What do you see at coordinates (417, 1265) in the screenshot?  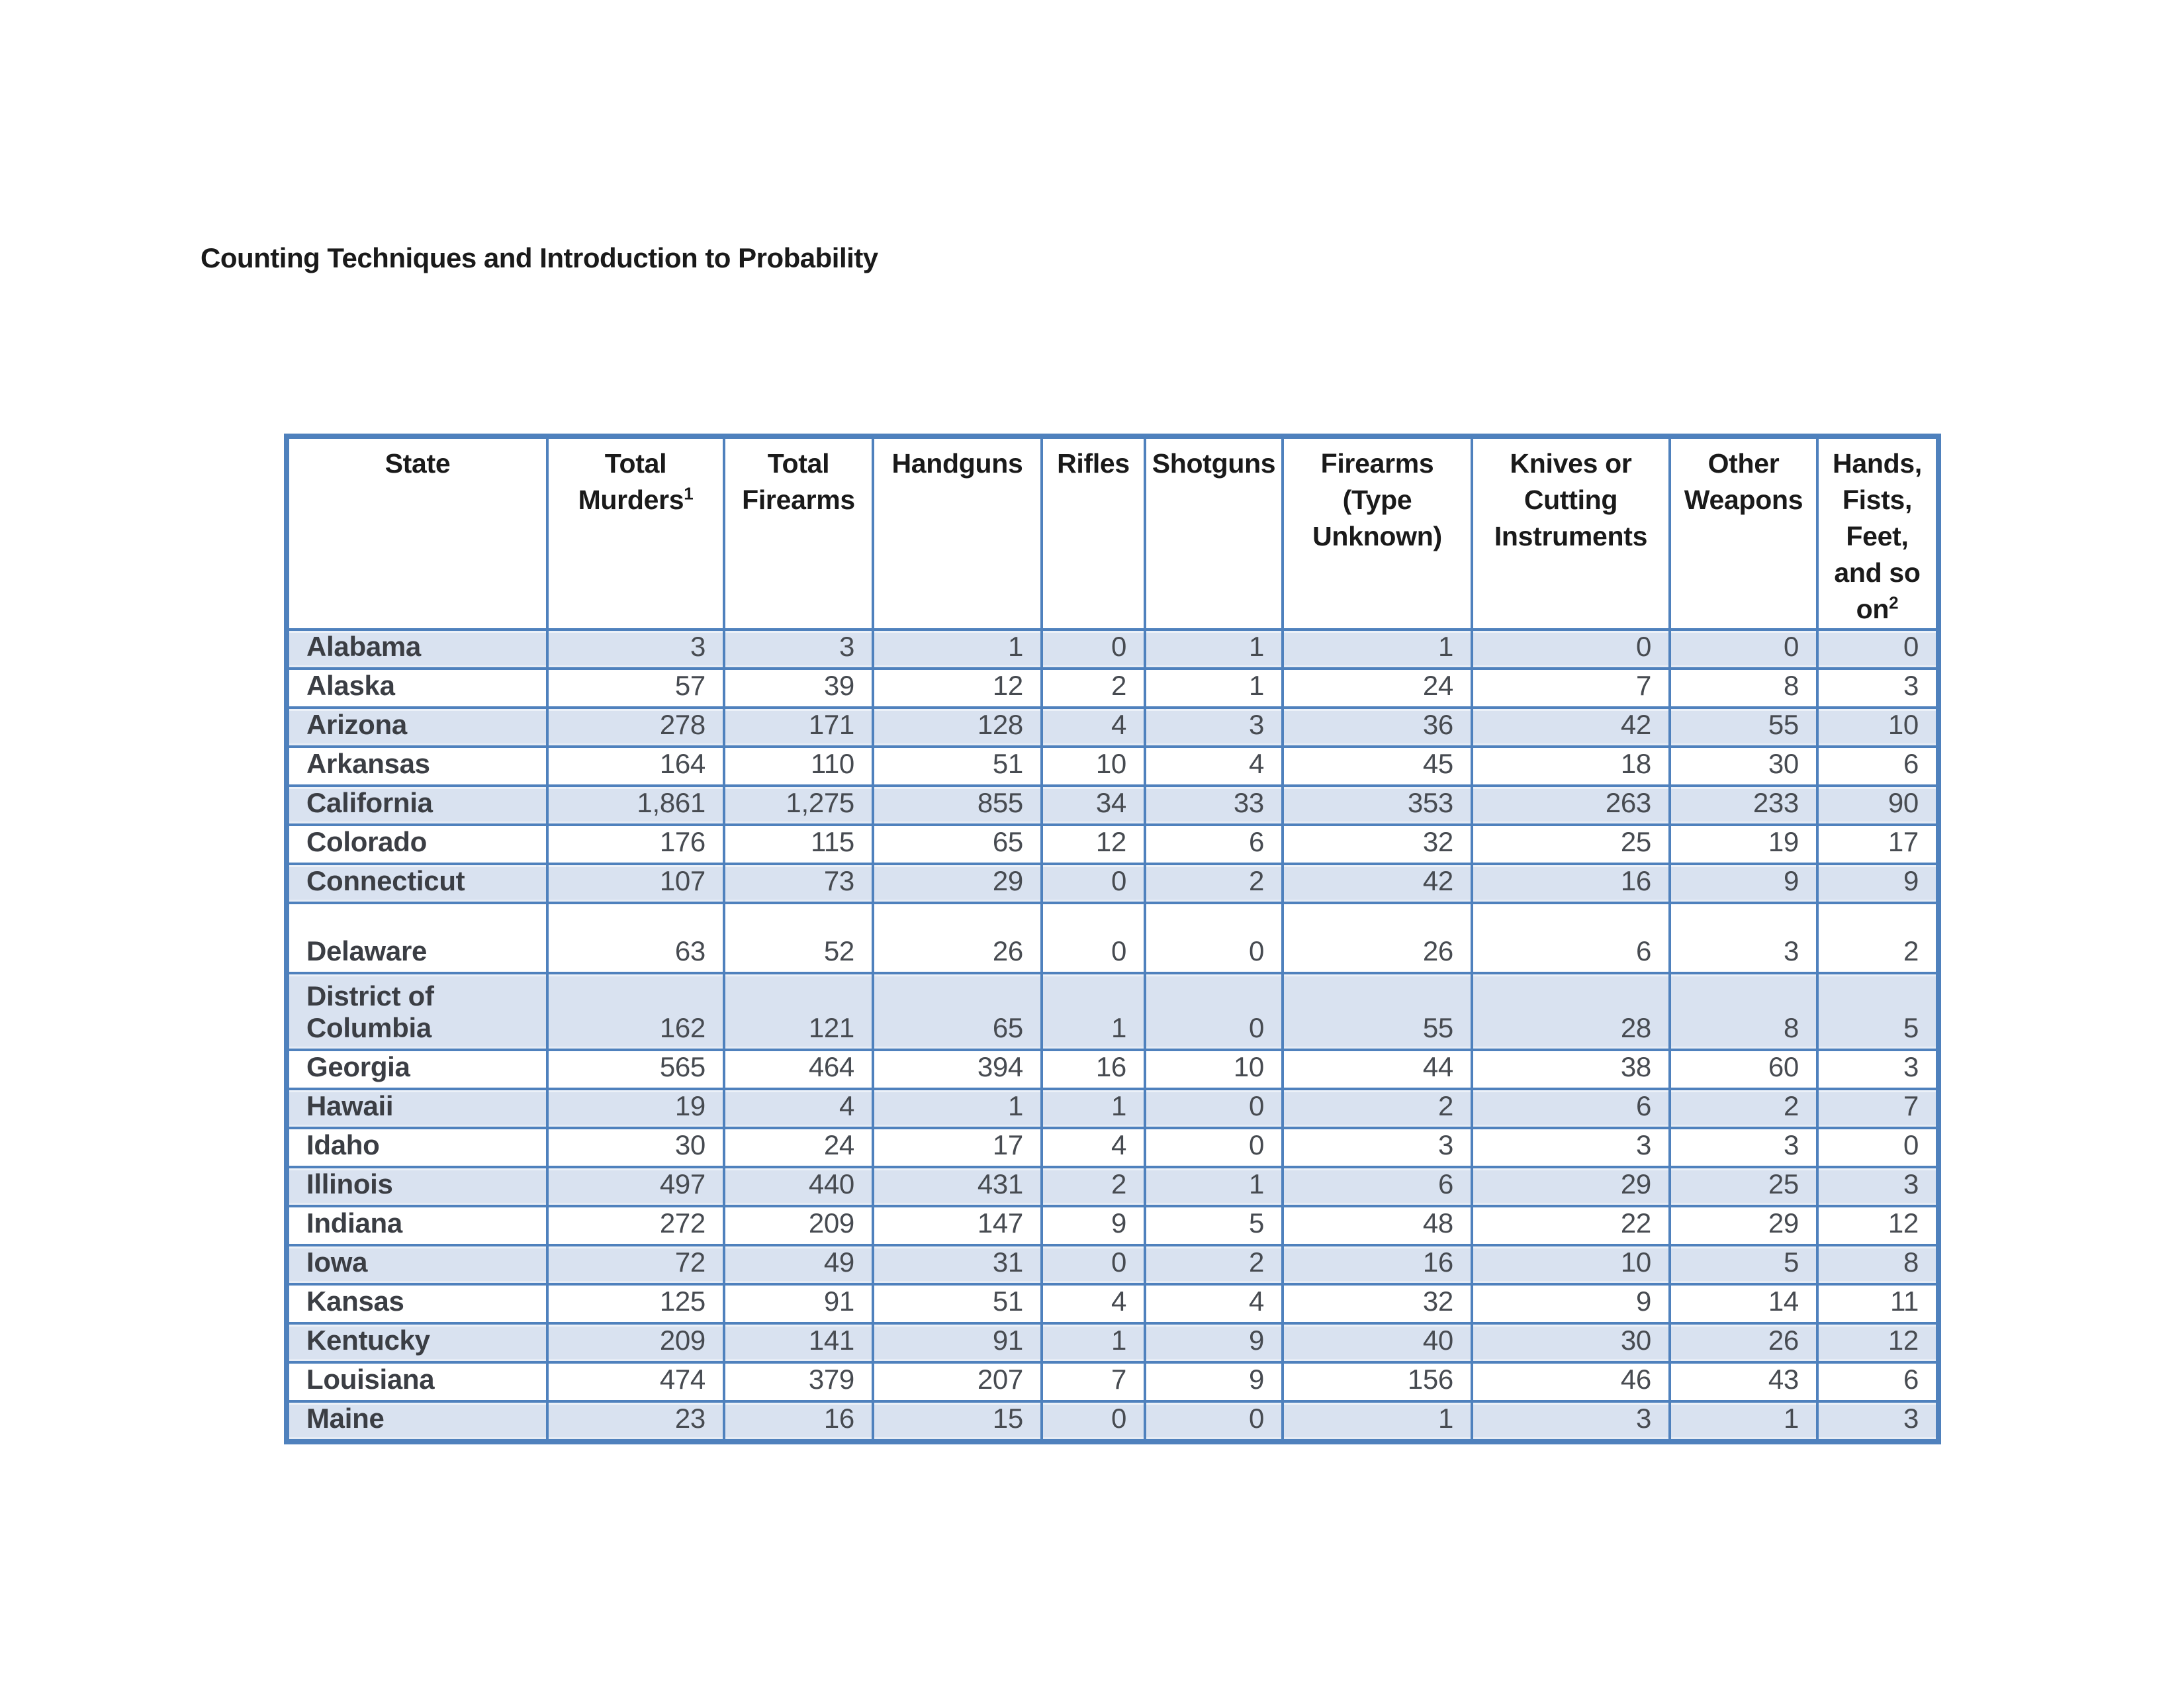 I see `state-cell: Iowa` at bounding box center [417, 1265].